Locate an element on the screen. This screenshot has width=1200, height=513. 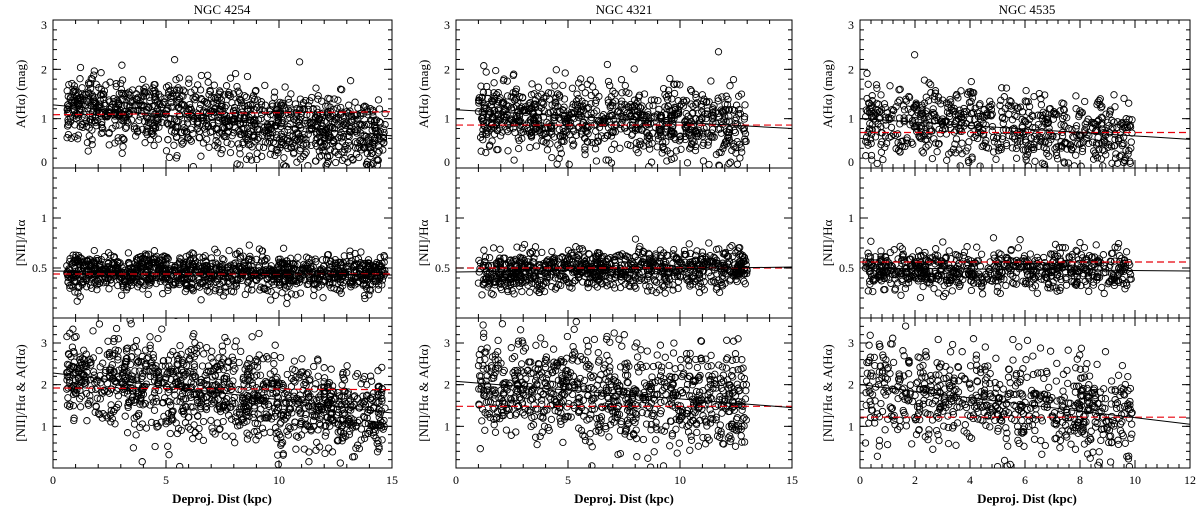
data-points is located at coordinates (612, 267).